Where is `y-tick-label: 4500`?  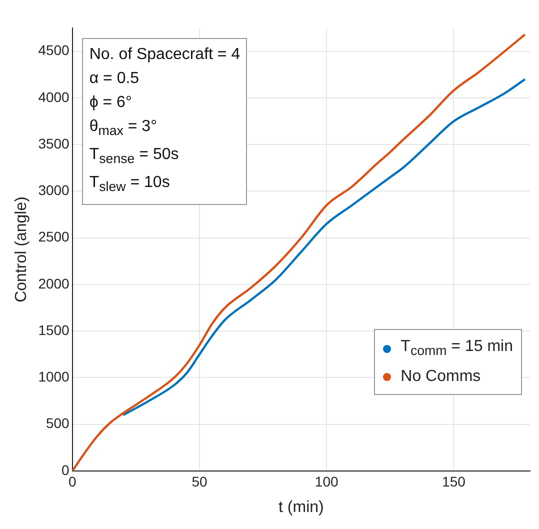 y-tick-label: 4500 is located at coordinates (54, 50).